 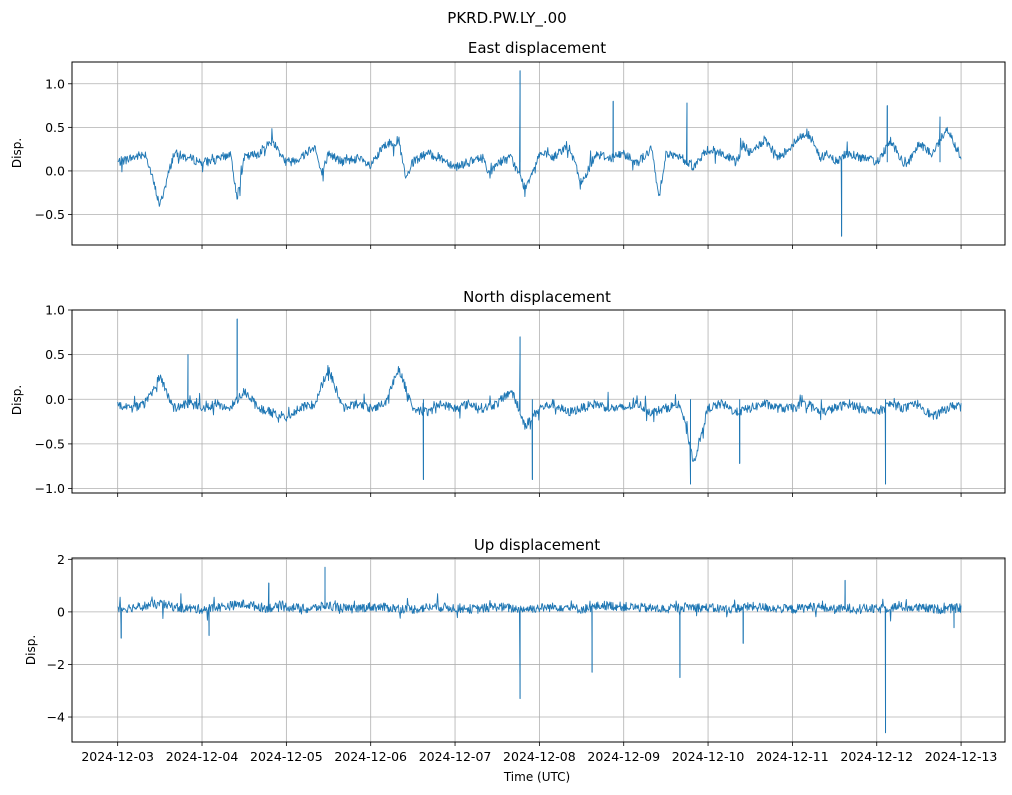 I want to click on y-tick-label: 0, so click(x=61, y=611).